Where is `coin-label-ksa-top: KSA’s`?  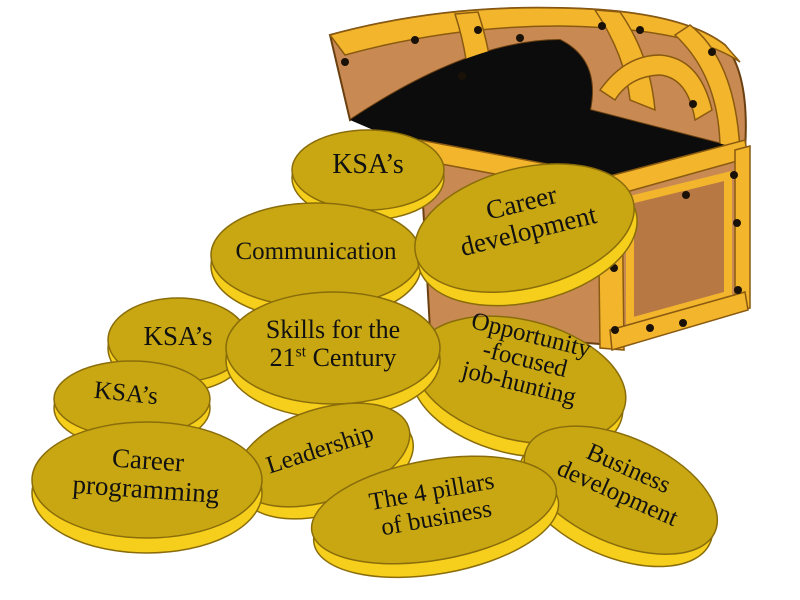
coin-label-ksa-top: KSA’s is located at coordinates (368, 164).